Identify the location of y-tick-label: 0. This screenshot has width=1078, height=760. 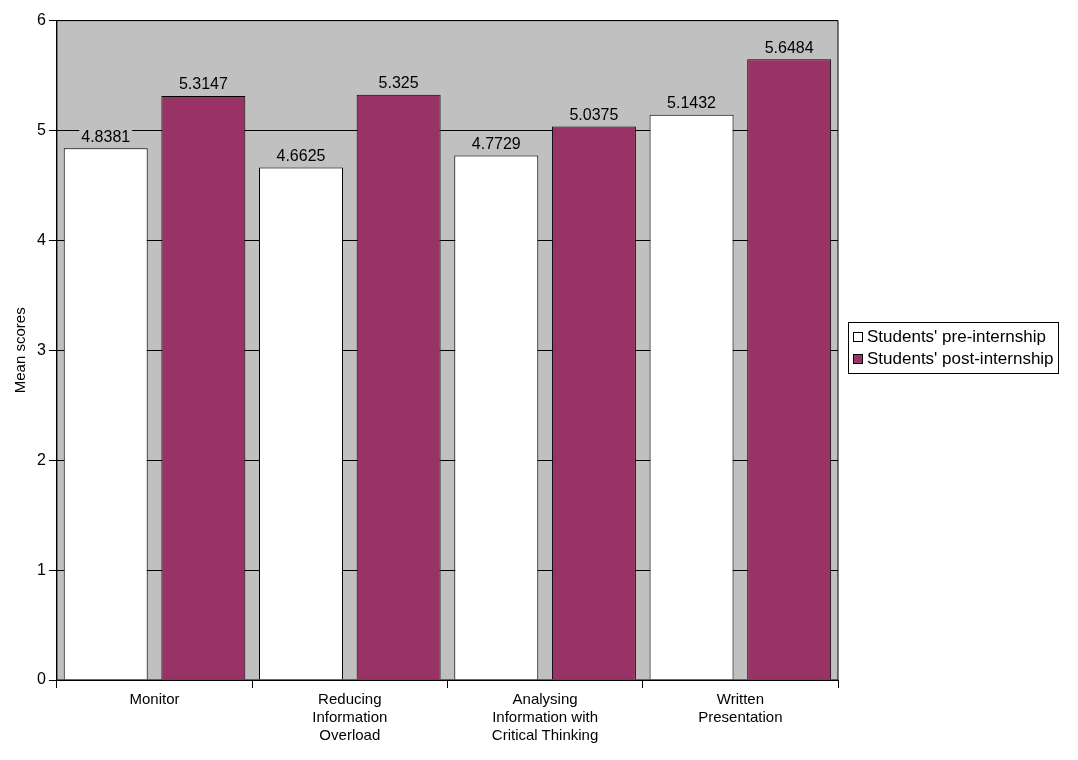
(41, 679).